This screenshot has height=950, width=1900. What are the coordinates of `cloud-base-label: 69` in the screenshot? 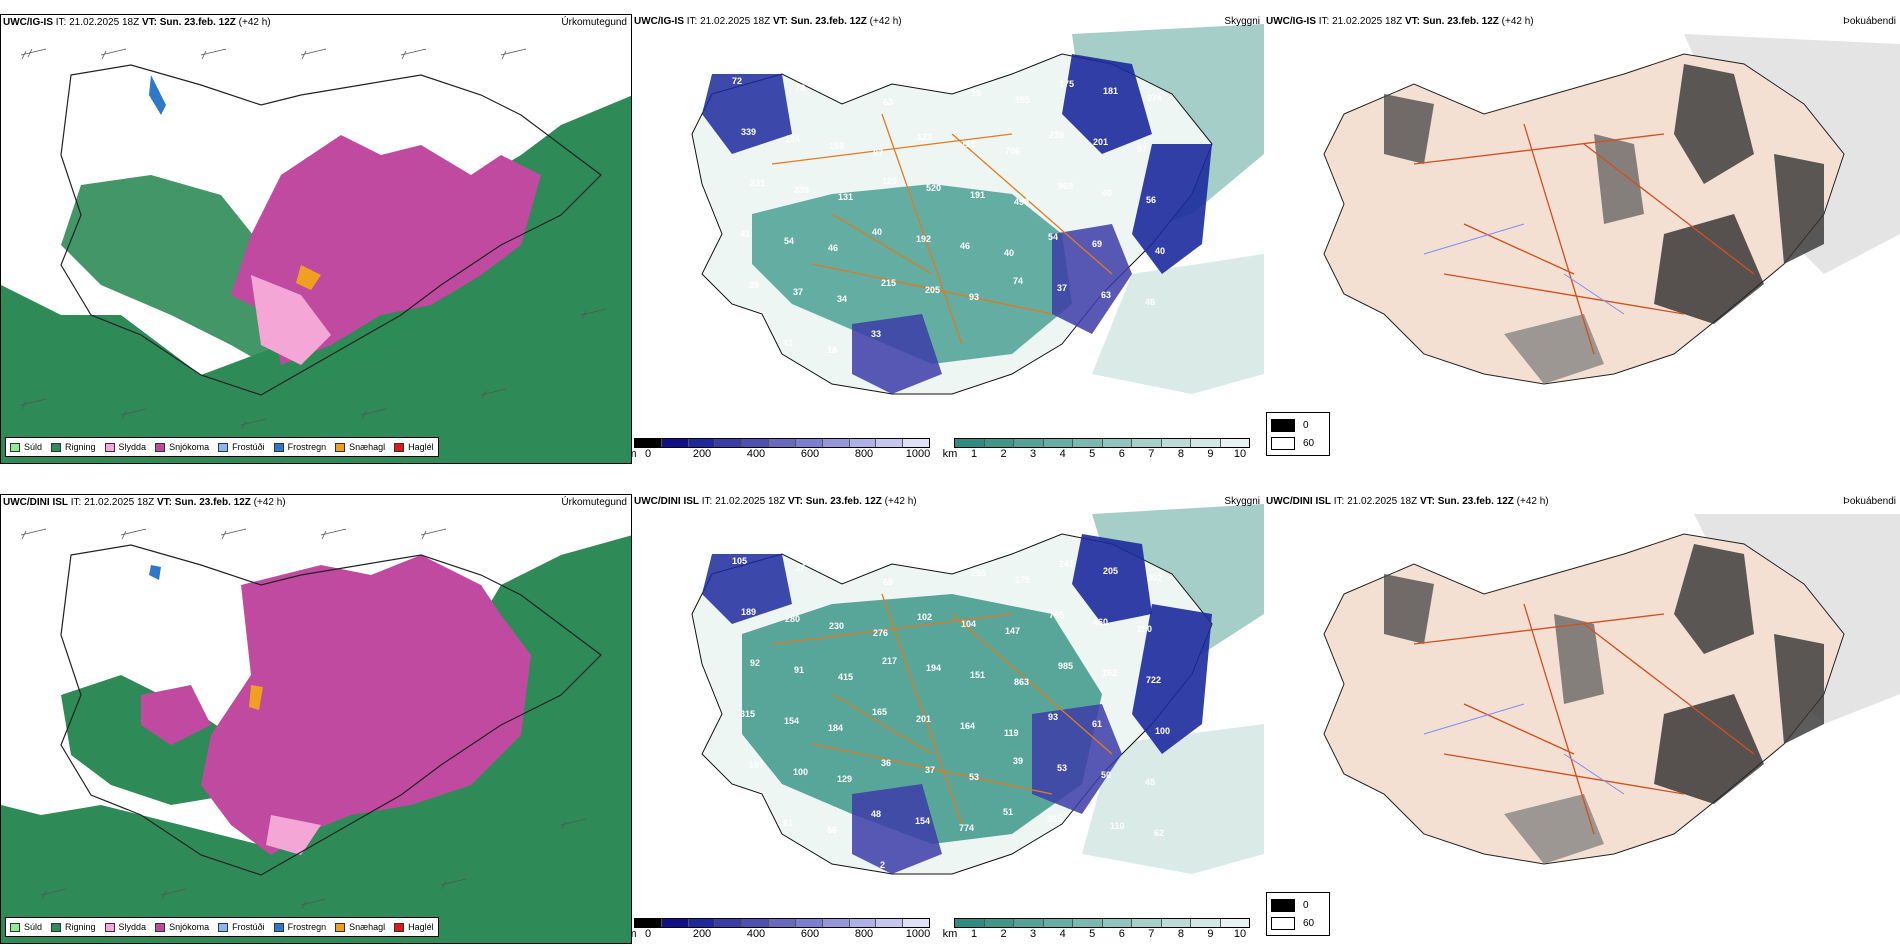 It's located at (1097, 244).